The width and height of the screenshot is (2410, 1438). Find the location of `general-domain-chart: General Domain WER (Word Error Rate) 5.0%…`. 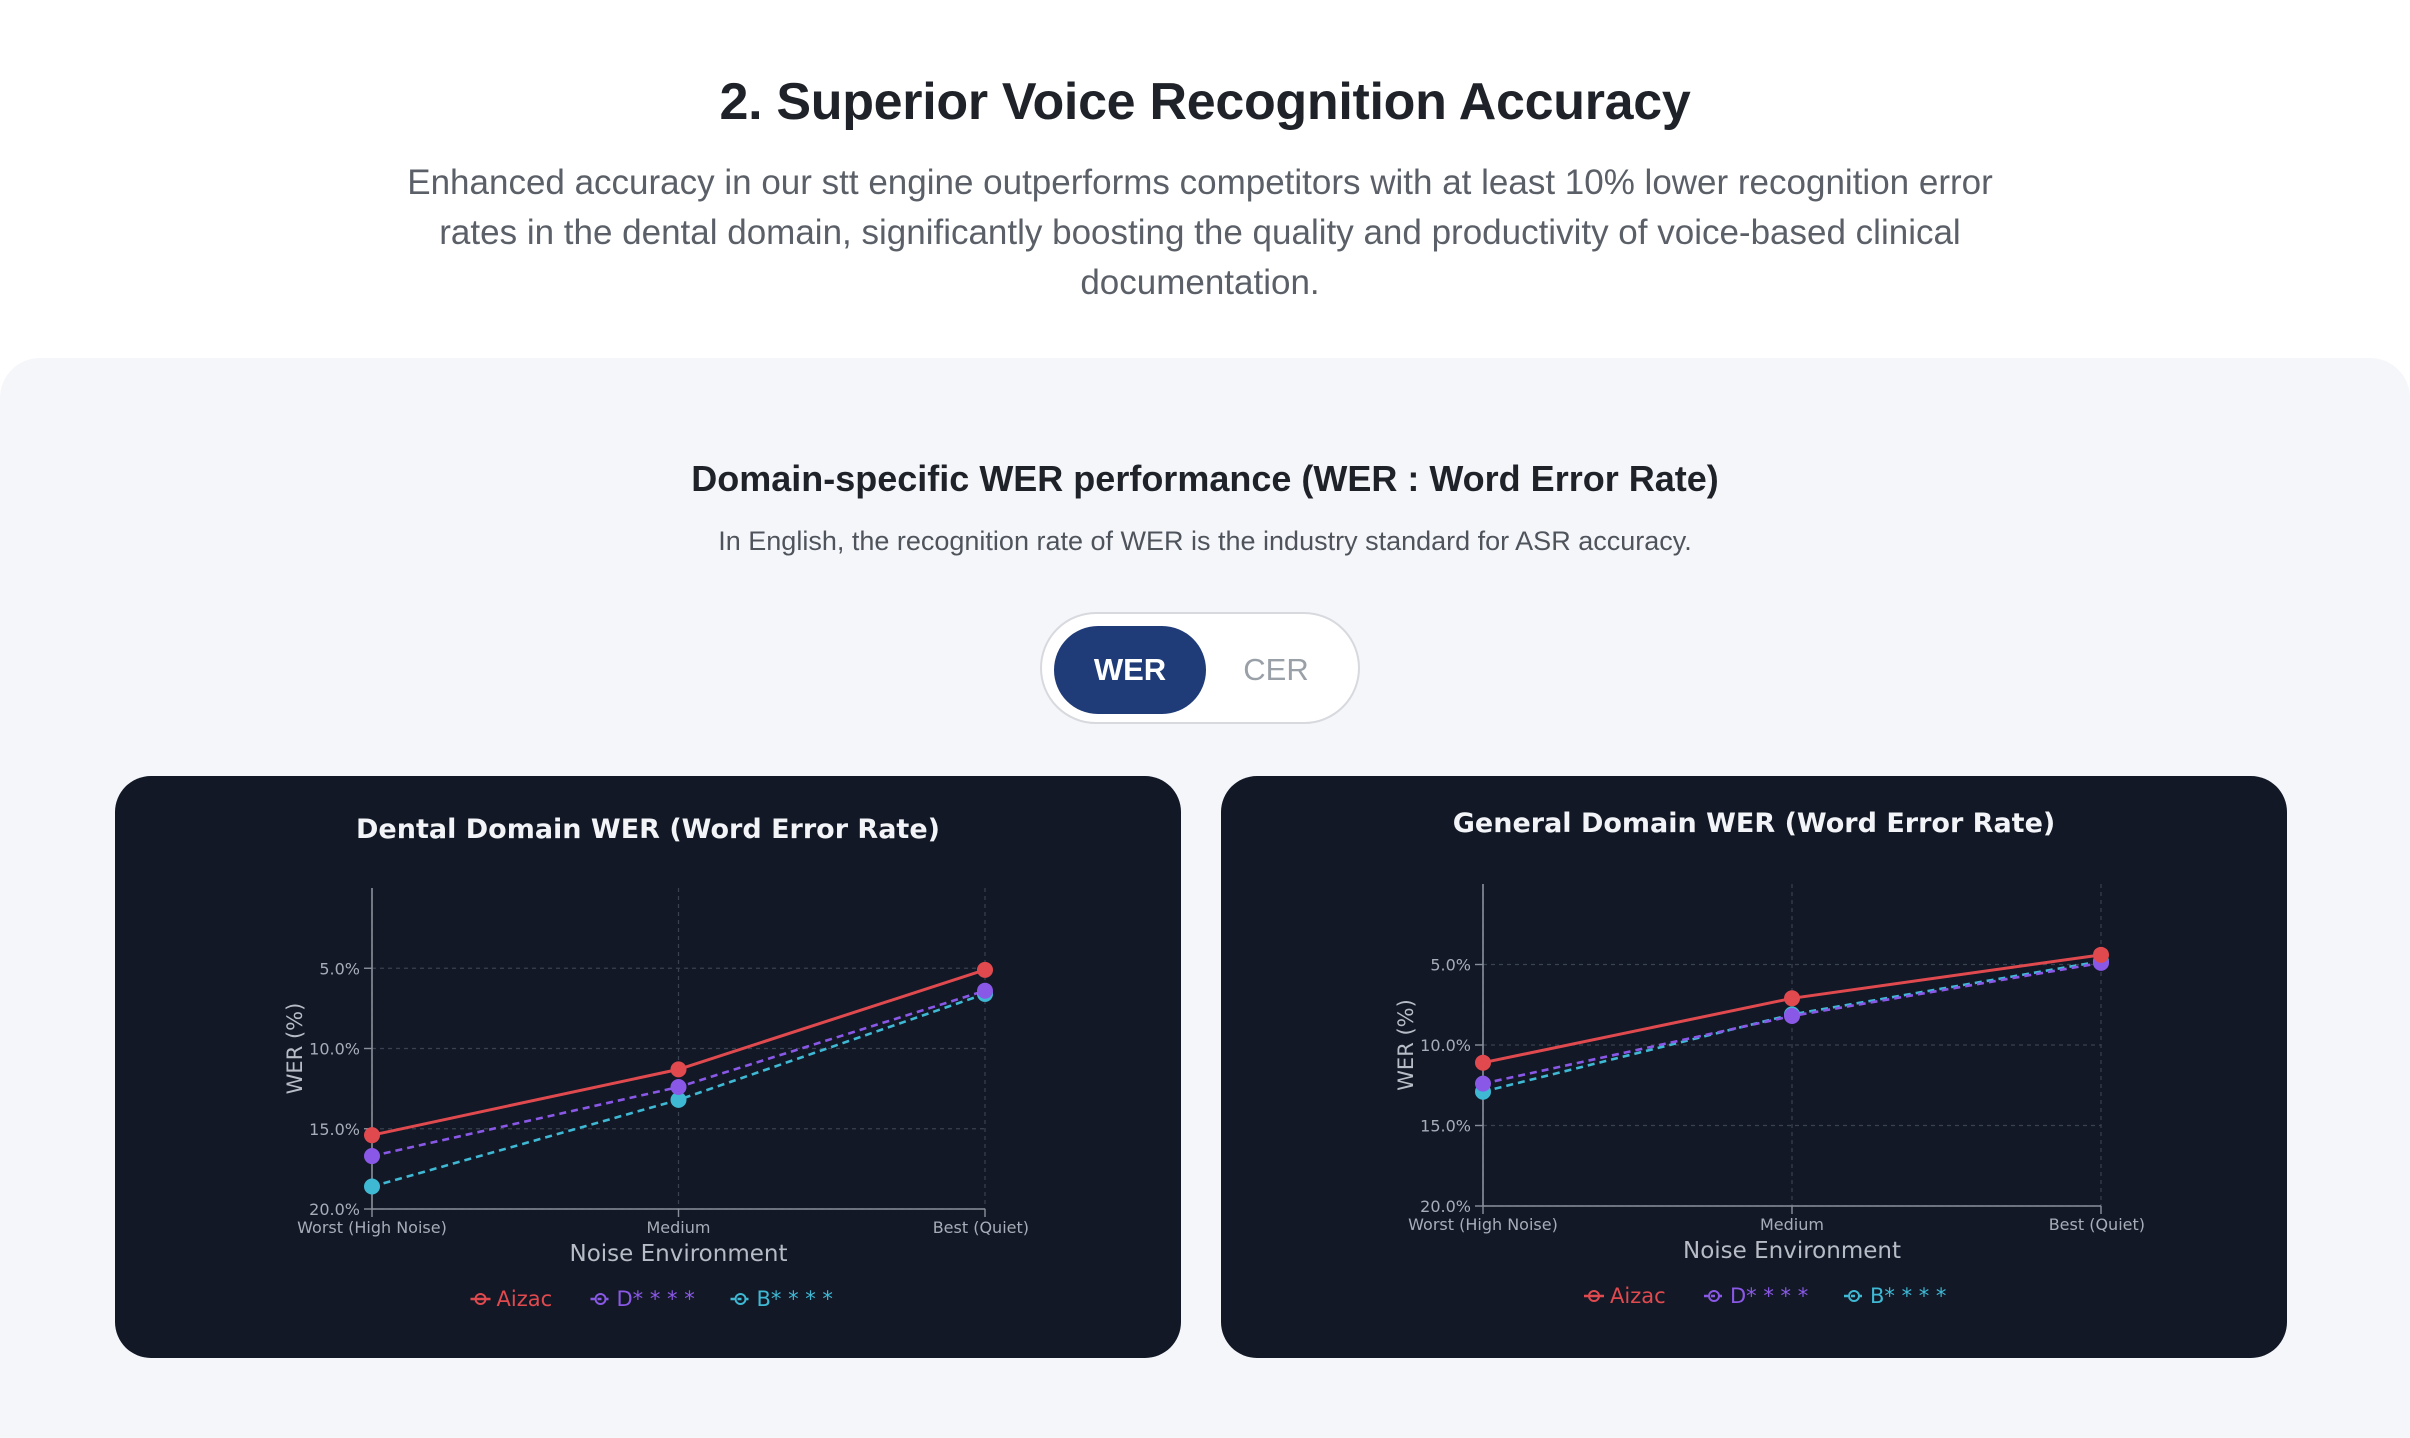

general-domain-chart: General Domain WER (Word Error Rate) 5.0%… is located at coordinates (1769, 1058).